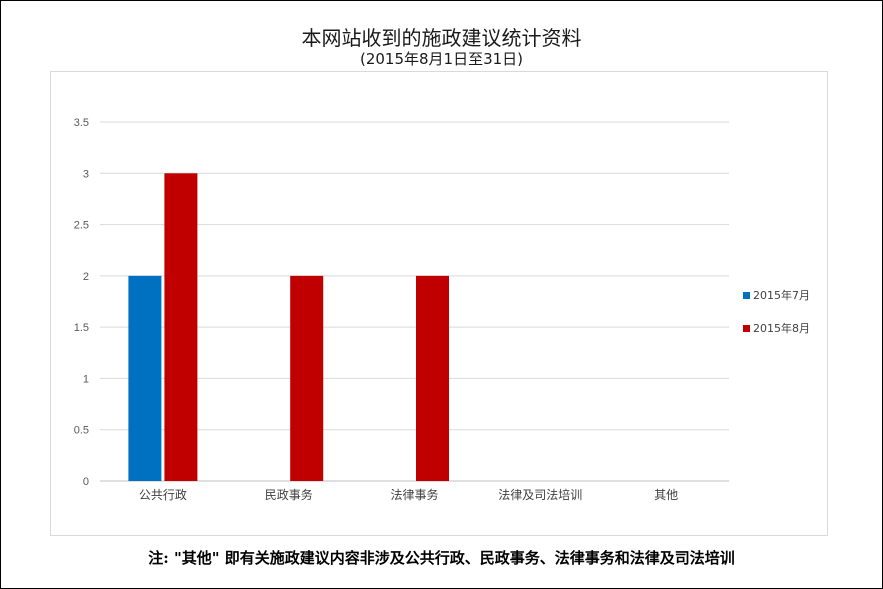  I want to click on x-tick-label: 其他, so click(666, 495).